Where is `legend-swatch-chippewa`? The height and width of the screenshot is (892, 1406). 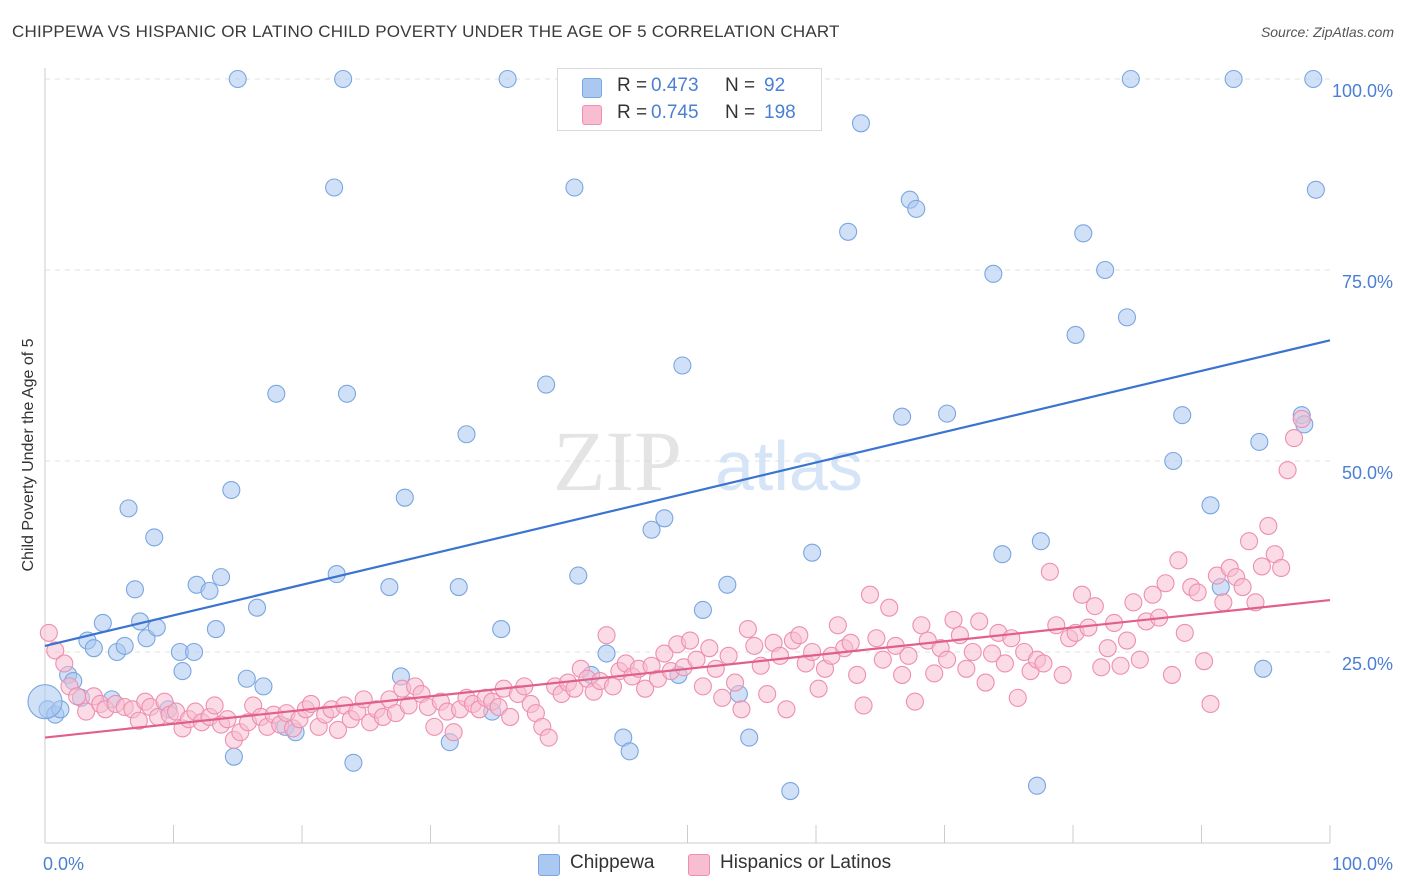
legend-swatch-chippewa is located at coordinates (592, 88).